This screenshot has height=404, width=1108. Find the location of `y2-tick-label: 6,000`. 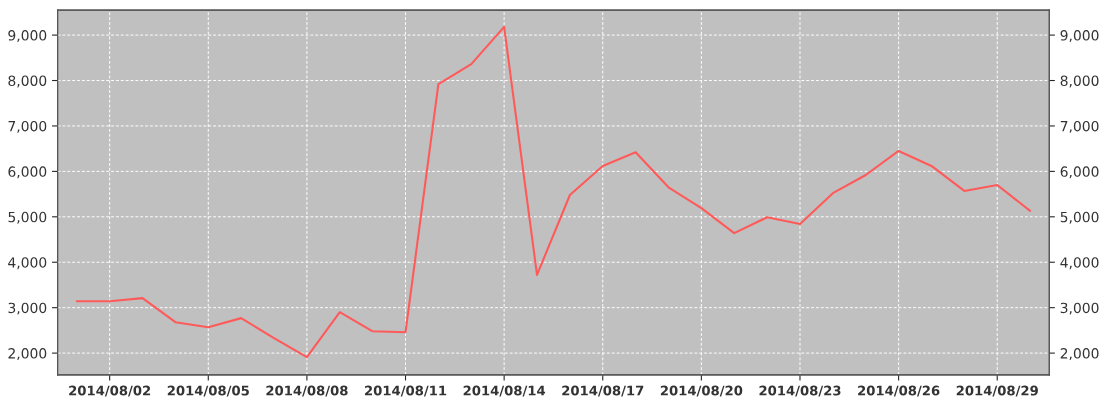

y2-tick-label: 6,000 is located at coordinates (1079, 172).